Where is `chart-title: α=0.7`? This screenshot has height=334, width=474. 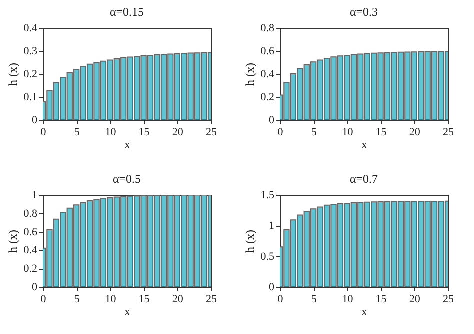 chart-title: α=0.7 is located at coordinates (364, 179).